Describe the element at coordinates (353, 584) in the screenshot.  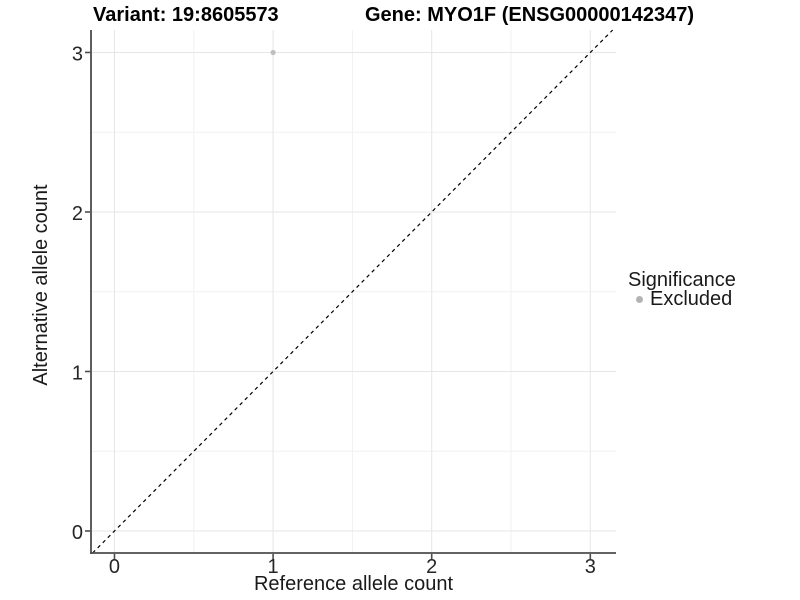
I see `x-axis-title: Reference allele count` at that location.